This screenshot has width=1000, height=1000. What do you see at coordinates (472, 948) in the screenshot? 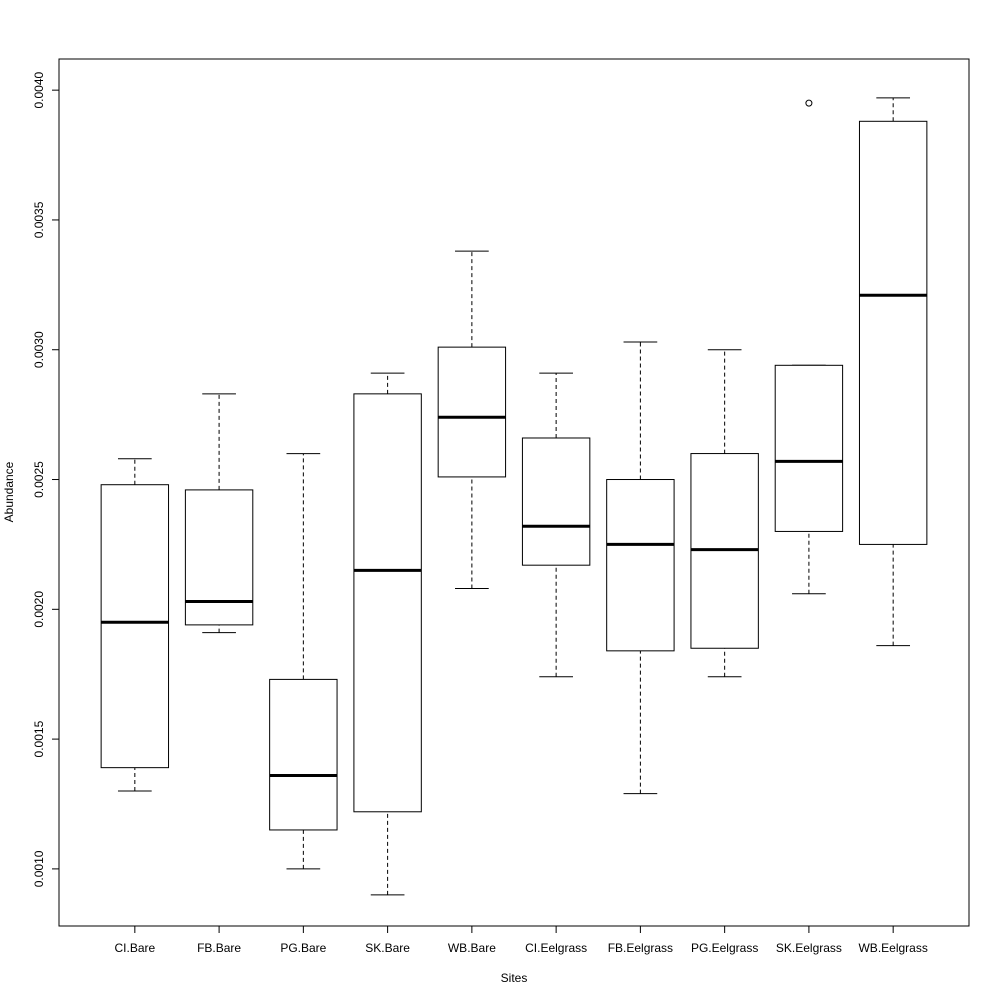
I see `x-tick-label: WB.Bare` at bounding box center [472, 948].